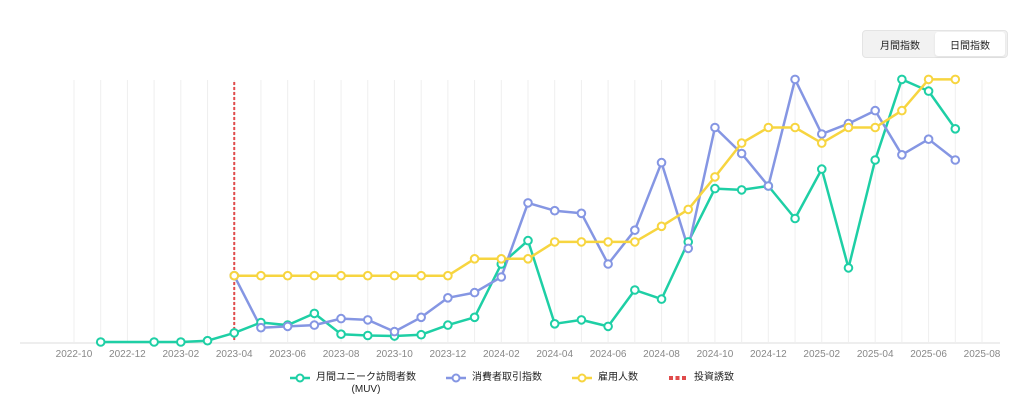 This screenshot has height=400, width=1024. I want to click on legend-label-muv: 月間ユニーク訪問者数, so click(366, 377).